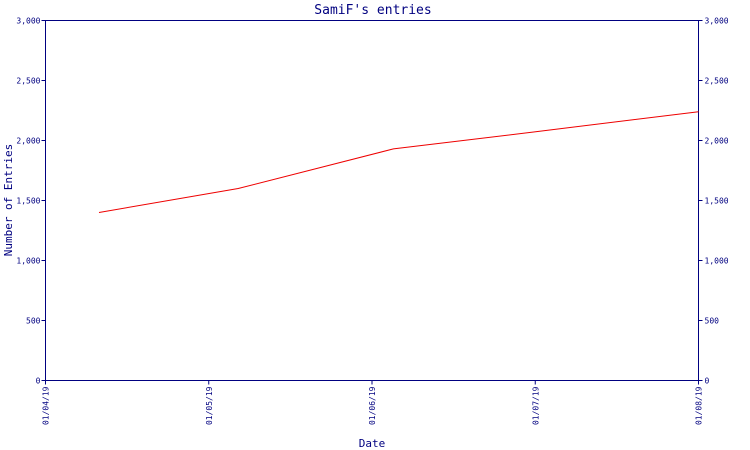 The height and width of the screenshot is (450, 750). I want to click on y-tick-label-right: 3,000, so click(717, 21).